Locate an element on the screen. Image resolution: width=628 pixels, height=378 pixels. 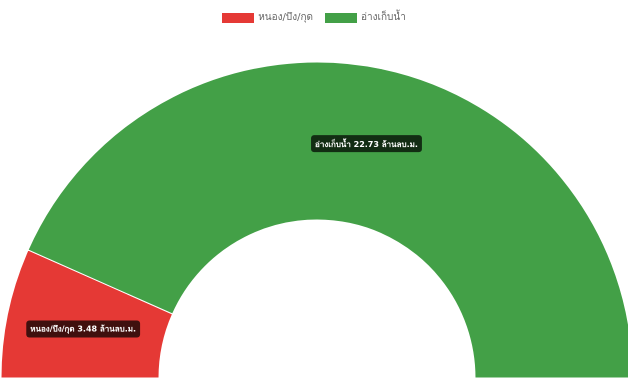
data-label-bg-swamp is located at coordinates (83, 329).